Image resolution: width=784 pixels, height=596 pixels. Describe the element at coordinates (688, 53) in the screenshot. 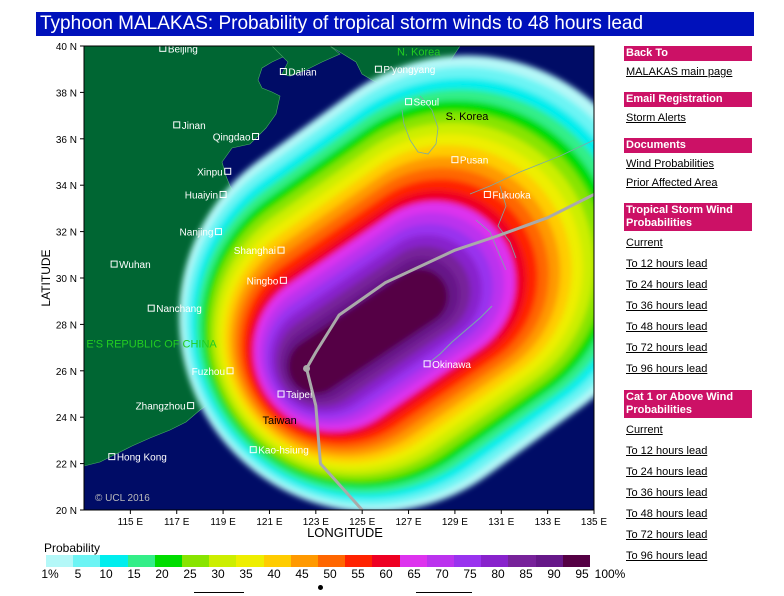

I see `sidebar-section-header: Back To` at that location.